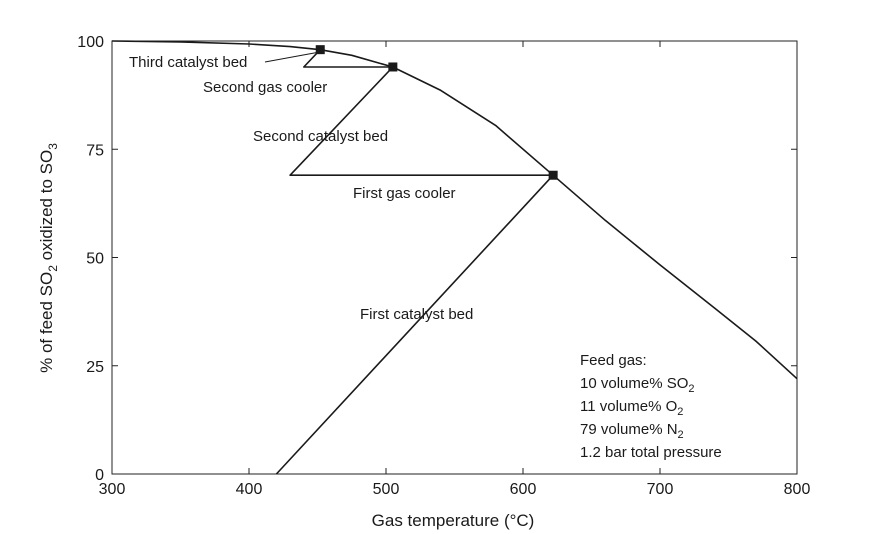 The height and width of the screenshot is (534, 892). I want to click on x-tick-label: 800, so click(797, 489).